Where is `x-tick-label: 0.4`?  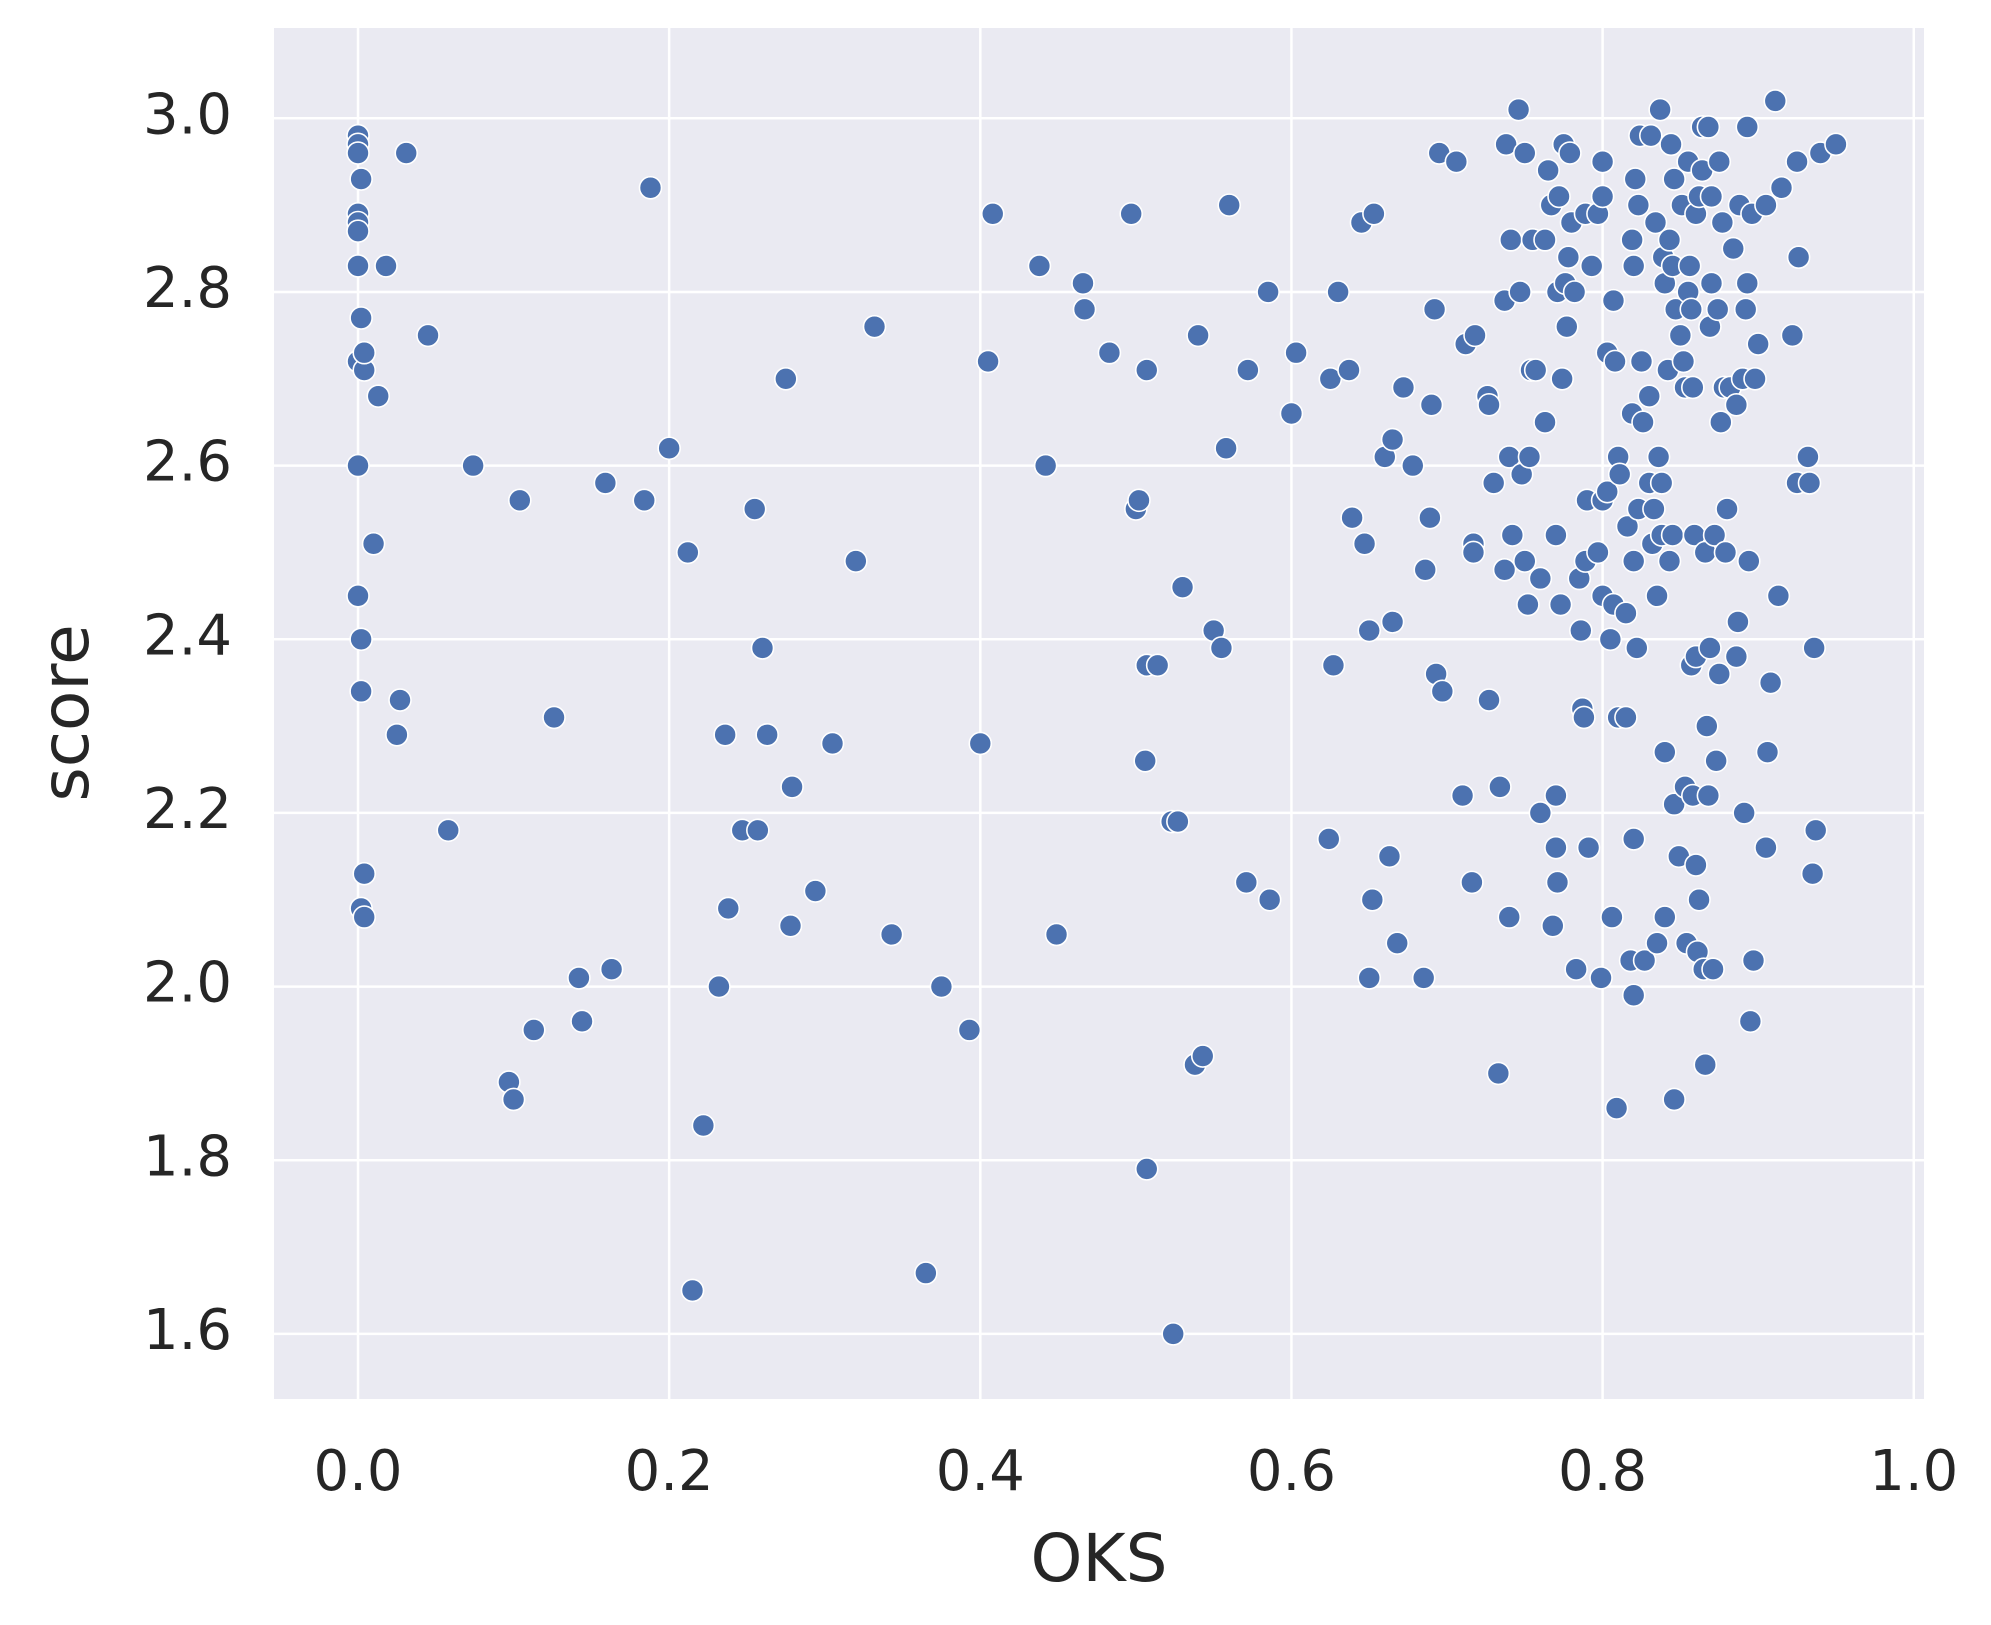
x-tick-label: 0.4 is located at coordinates (980, 1471).